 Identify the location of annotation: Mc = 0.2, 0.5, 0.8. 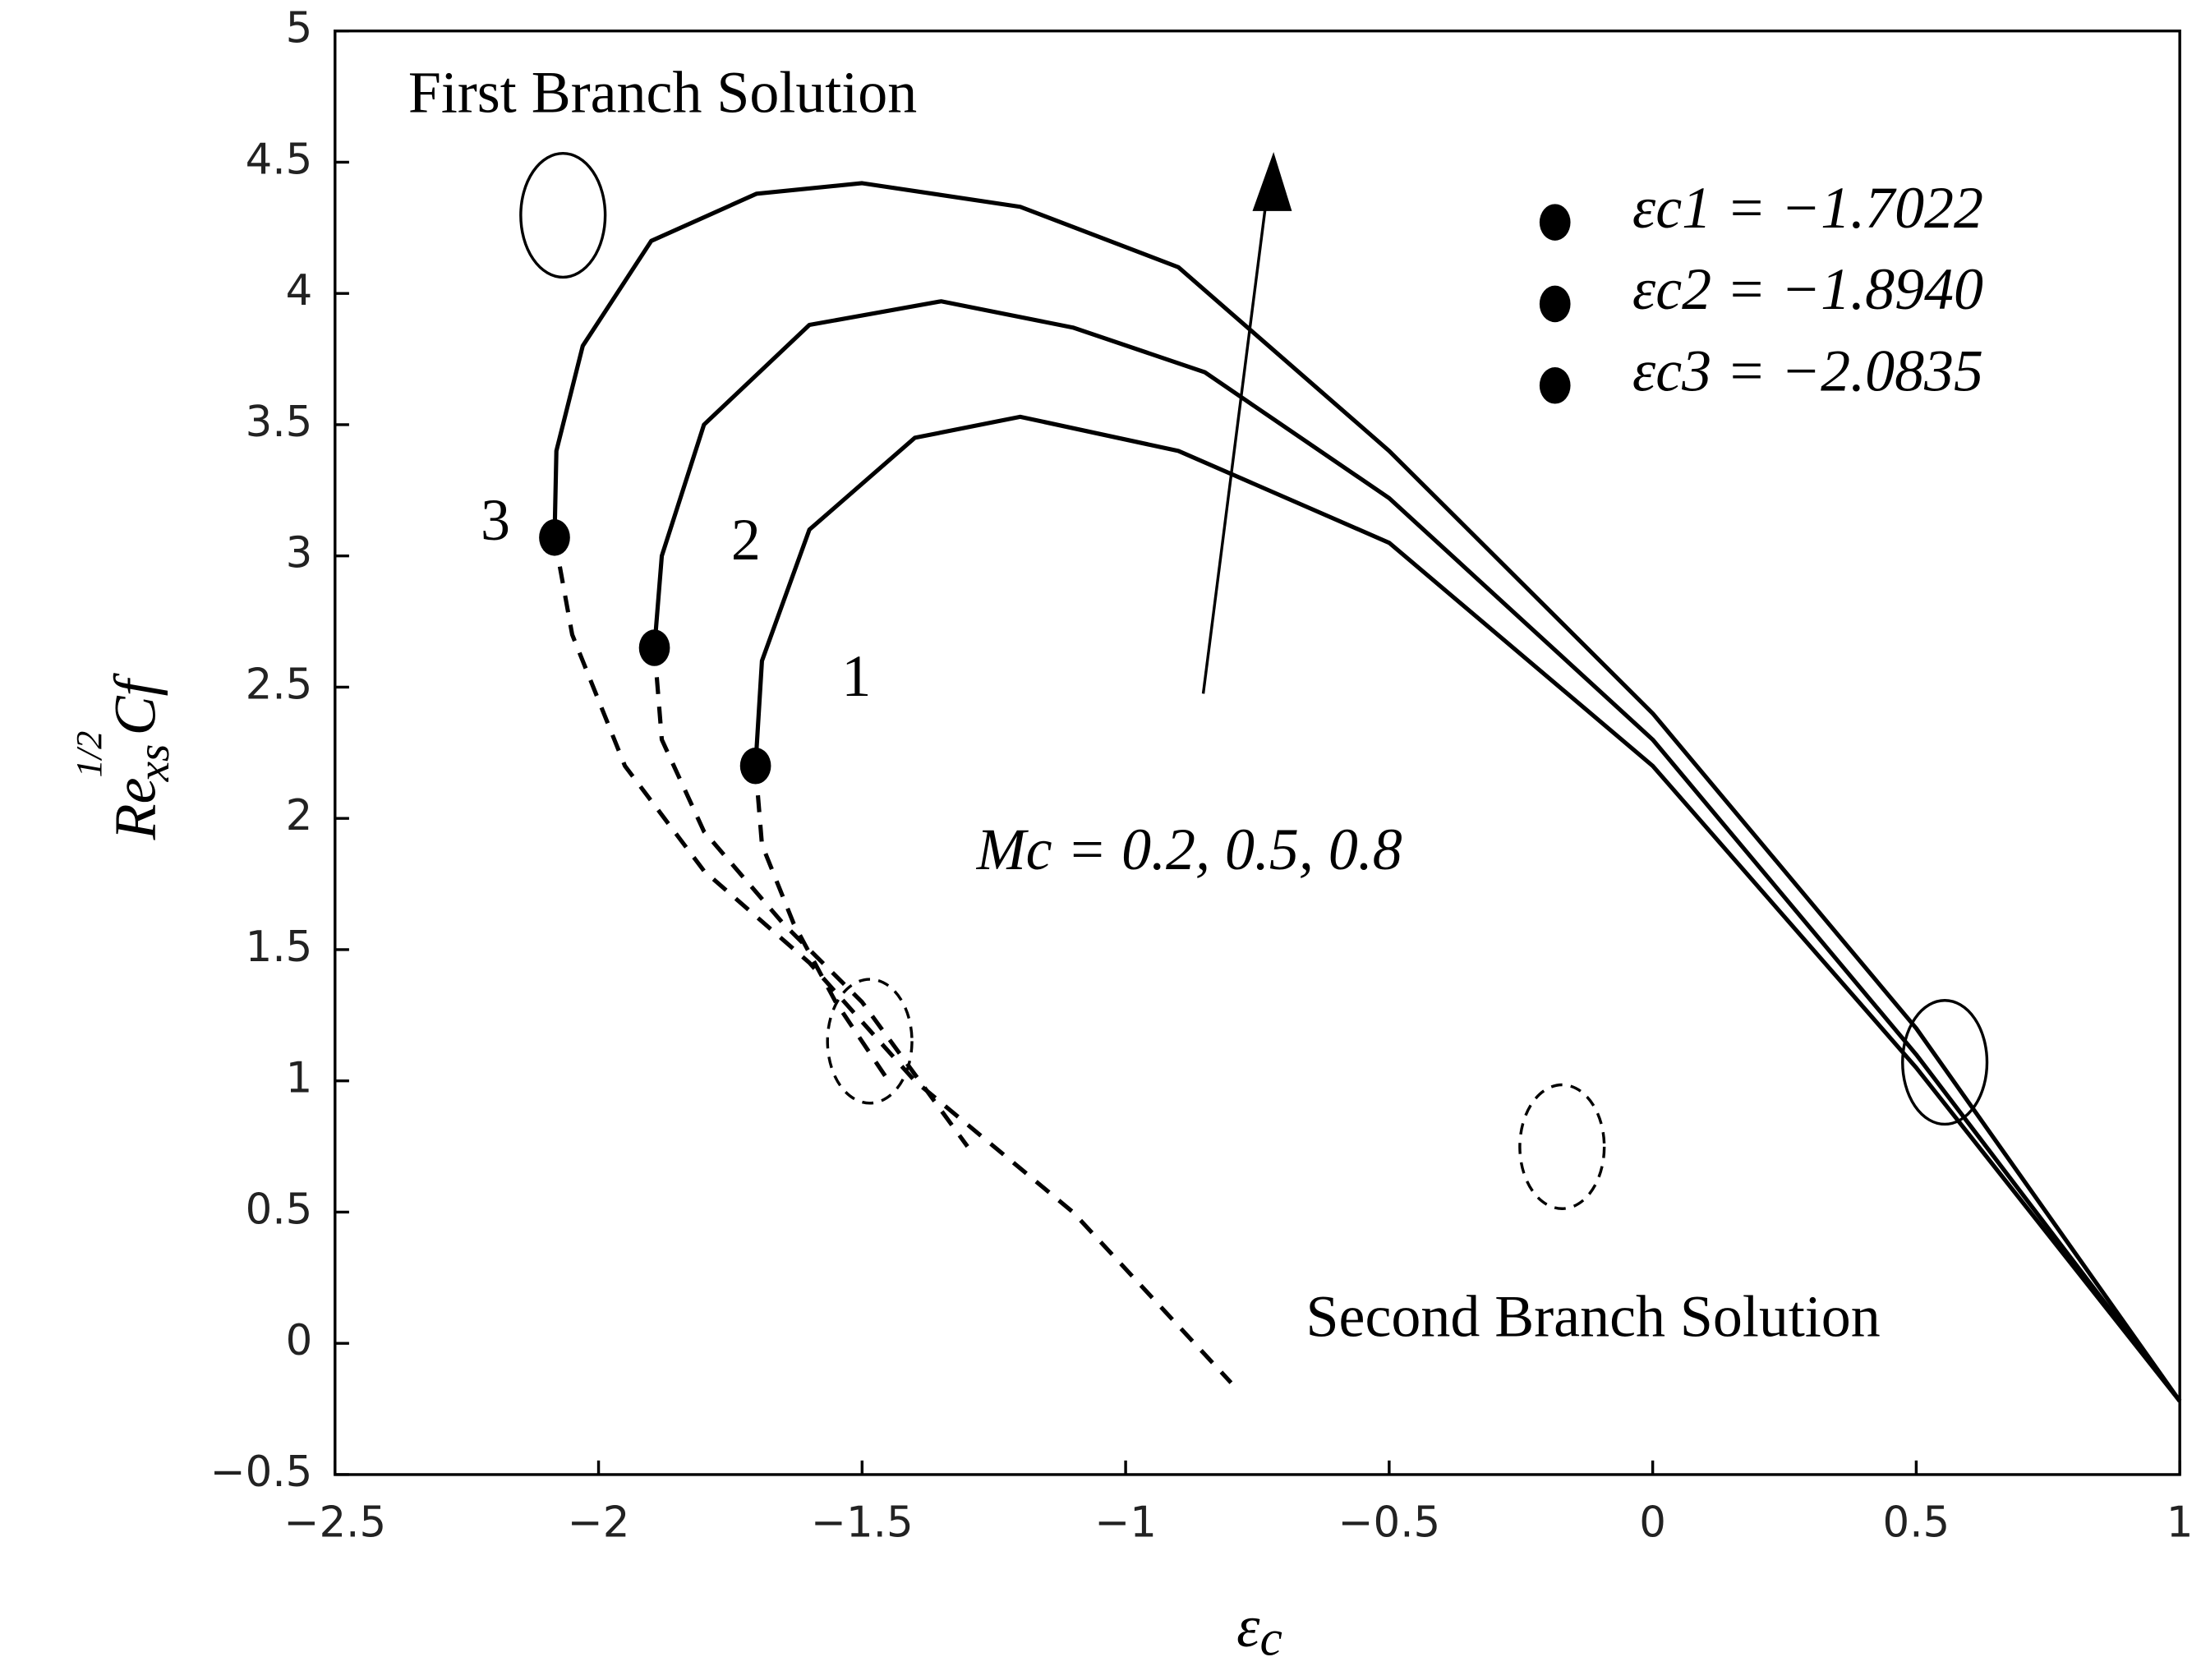
(1189, 849).